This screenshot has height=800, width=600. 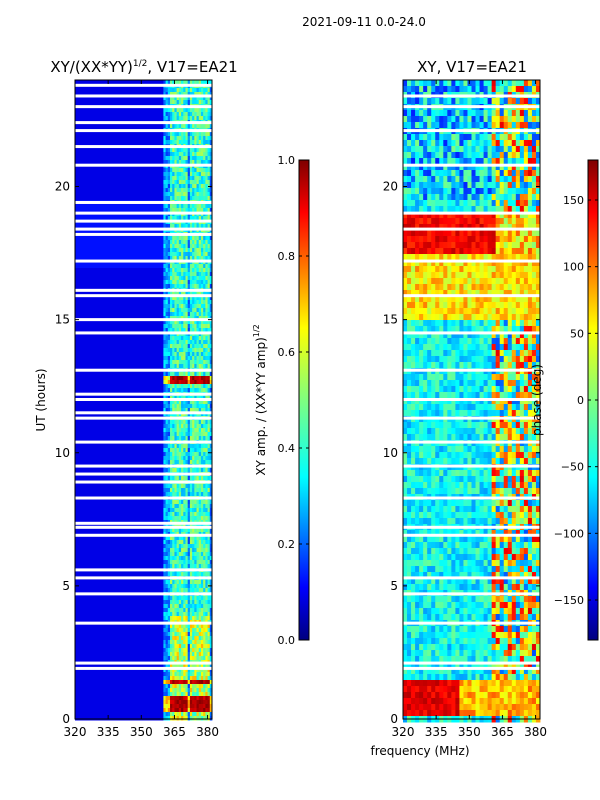 What do you see at coordinates (75, 732) in the screenshot?
I see `x-tick-label: 320` at bounding box center [75, 732].